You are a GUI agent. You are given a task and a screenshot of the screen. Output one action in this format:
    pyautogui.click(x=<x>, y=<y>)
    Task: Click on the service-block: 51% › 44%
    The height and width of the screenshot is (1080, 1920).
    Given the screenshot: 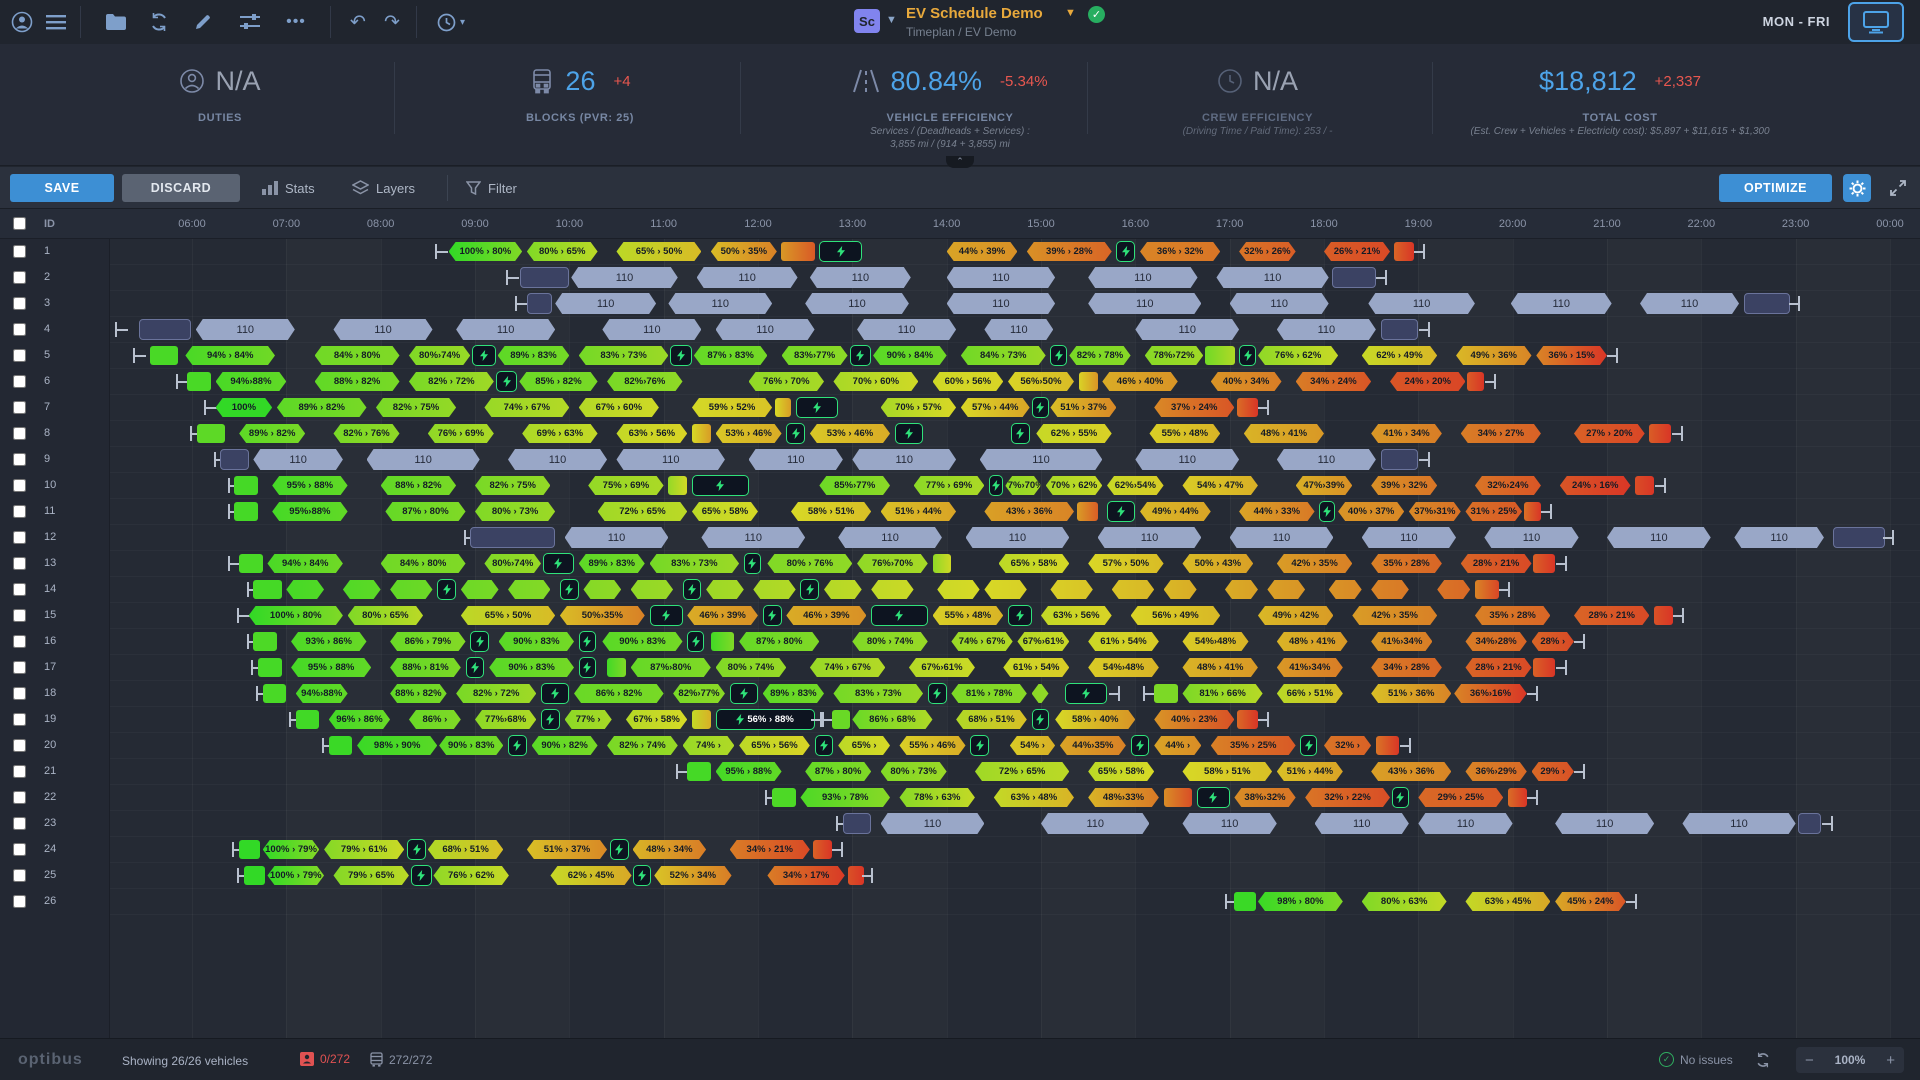 What is the action you would take?
    pyautogui.click(x=1310, y=771)
    